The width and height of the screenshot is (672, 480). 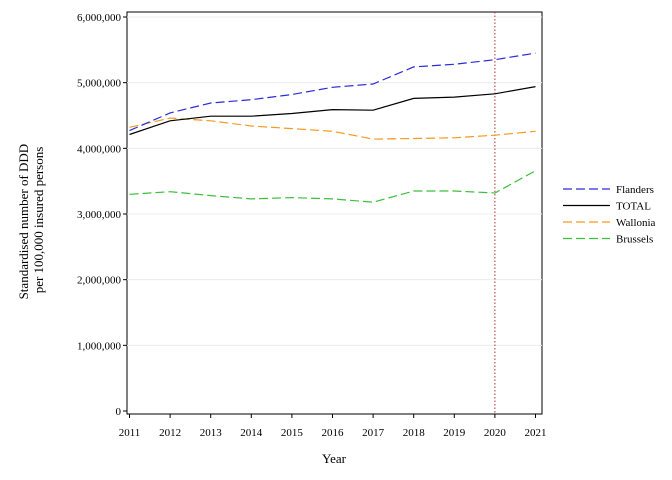 What do you see at coordinates (635, 190) in the screenshot?
I see `legend-label-flanders: Flanders` at bounding box center [635, 190].